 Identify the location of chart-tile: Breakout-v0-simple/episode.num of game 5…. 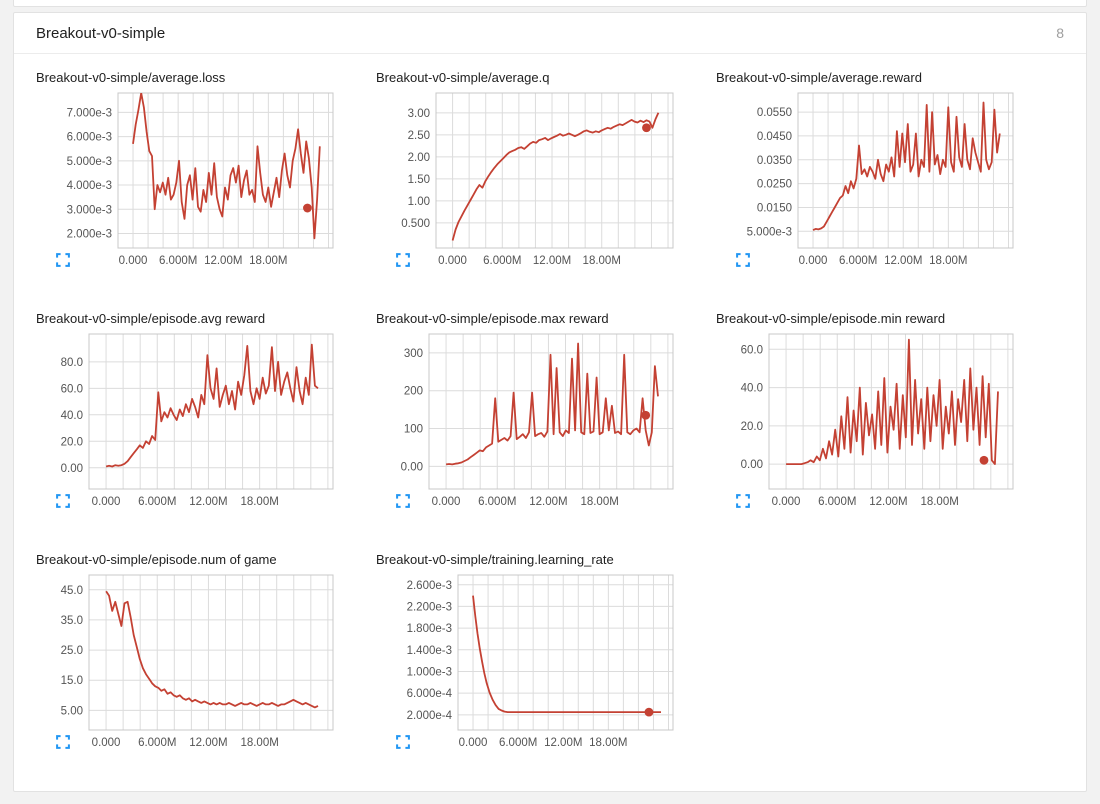
(186, 652).